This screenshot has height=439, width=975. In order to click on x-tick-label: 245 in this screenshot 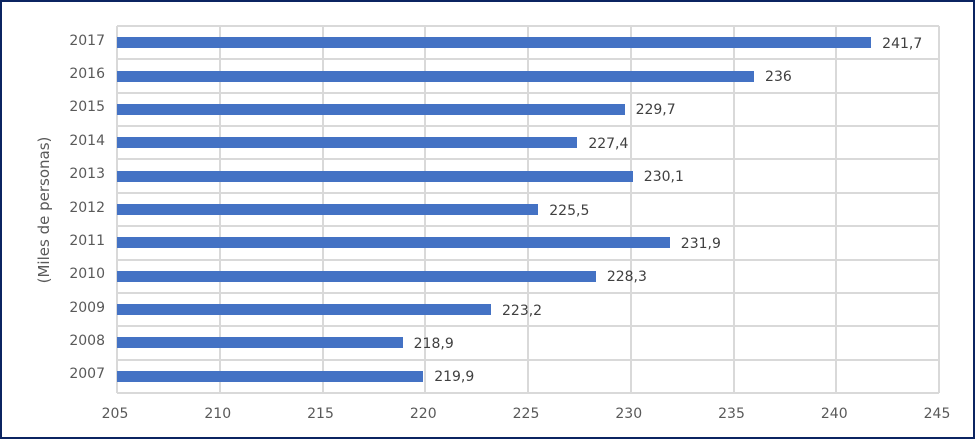, I will do `click(937, 414)`.